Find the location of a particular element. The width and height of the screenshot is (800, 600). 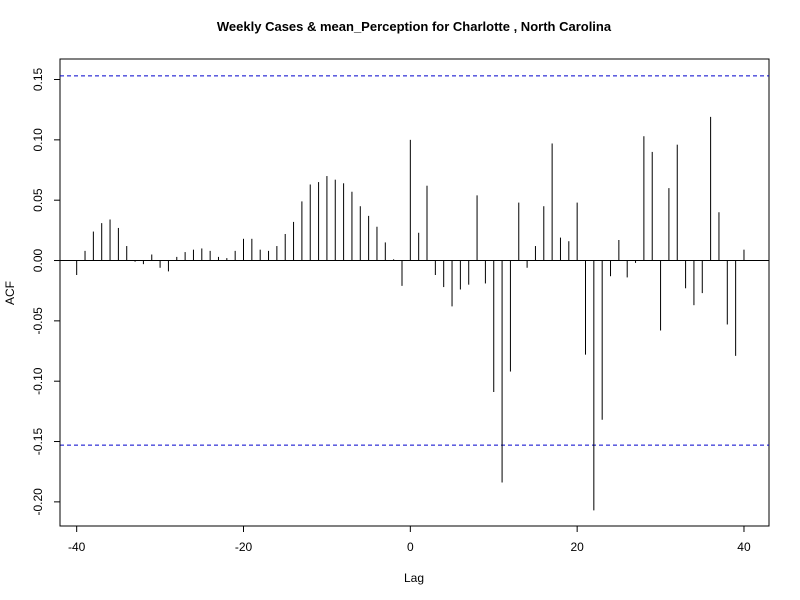

y-tick-label: -0.10 is located at coordinates (38, 381).